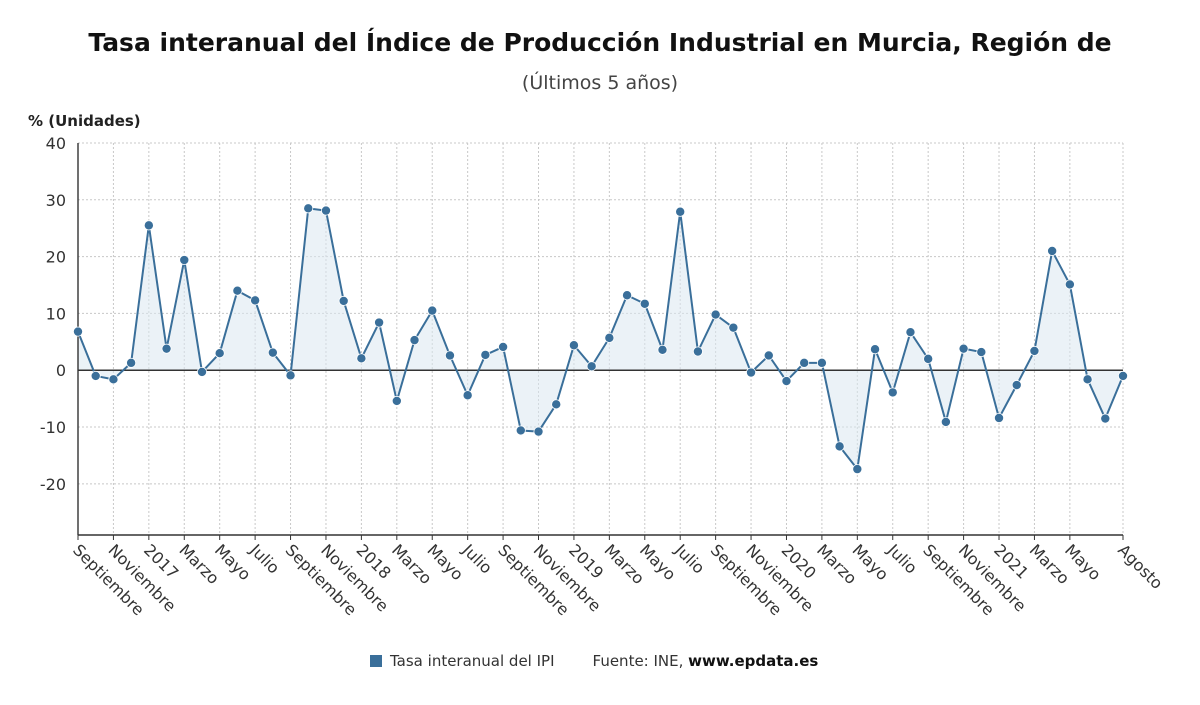 This screenshot has width=1200, height=705. What do you see at coordinates (53, 427) in the screenshot?
I see `y-tick-label: -10` at bounding box center [53, 427].